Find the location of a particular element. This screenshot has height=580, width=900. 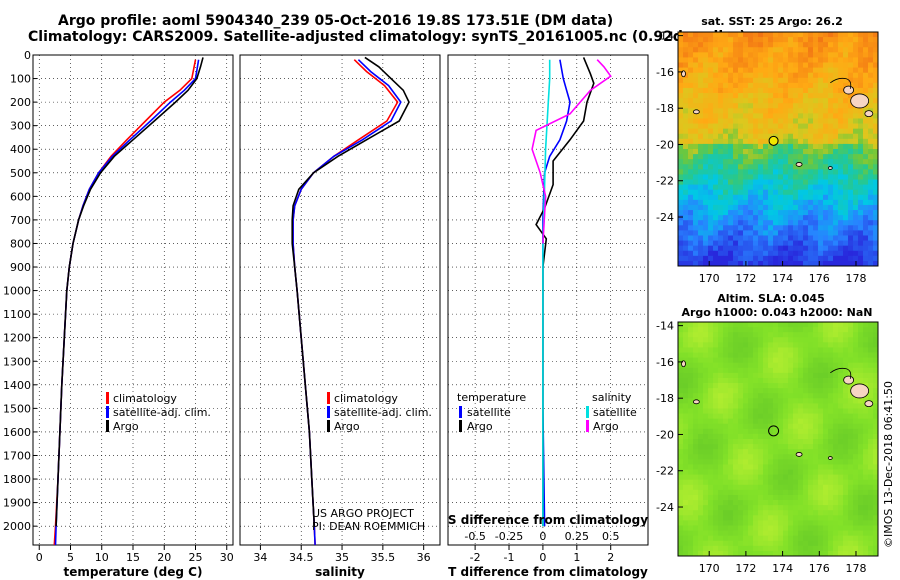

legend-label-s-argo: Argo is located at coordinates (606, 426).